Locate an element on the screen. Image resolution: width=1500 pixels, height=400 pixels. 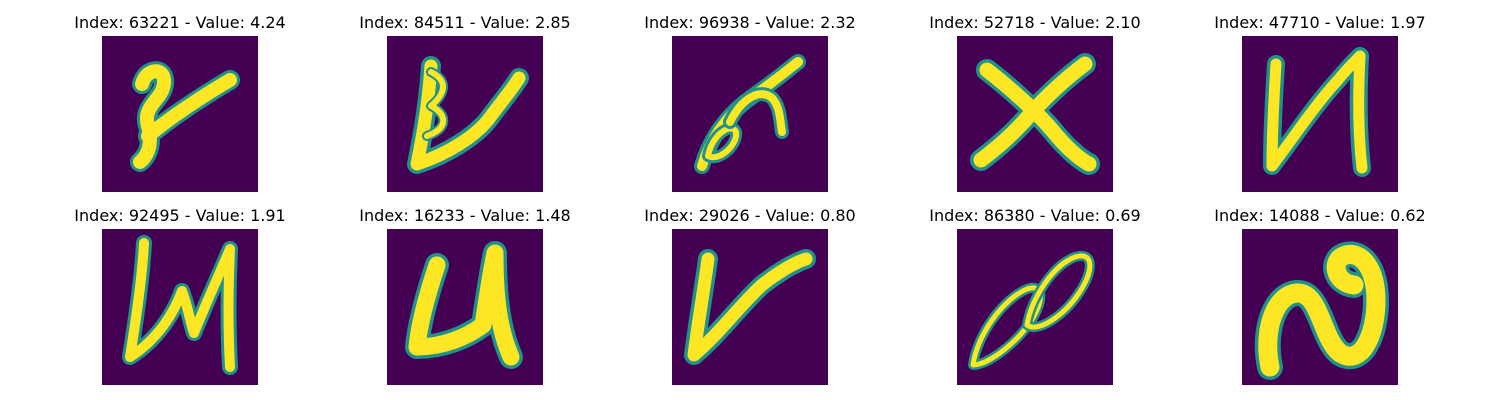
panel-title: Index: 84511 - Value: 2.85 is located at coordinates (465, 22).